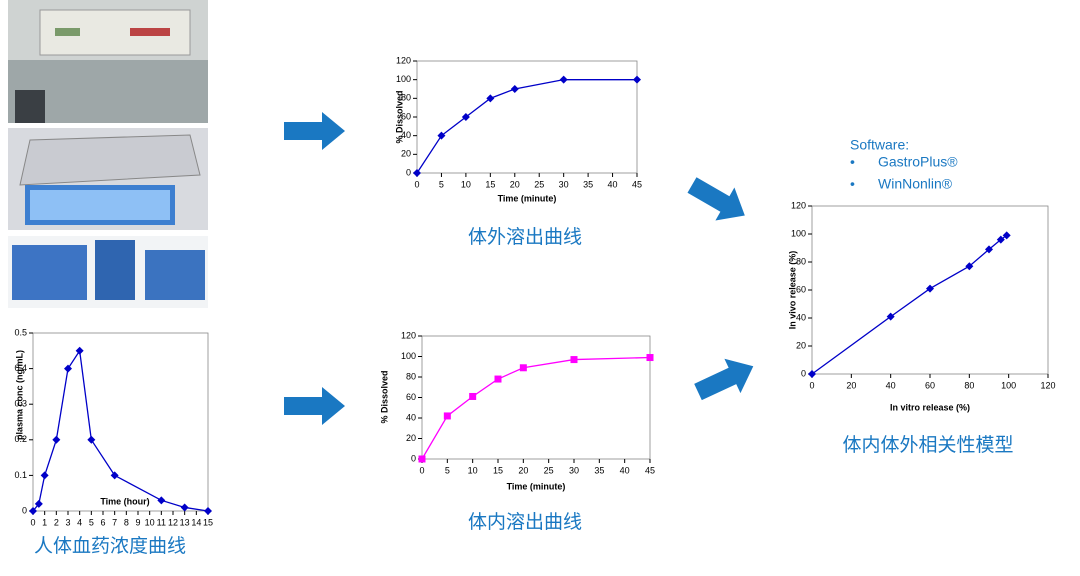 This screenshot has width=1080, height=576. What do you see at coordinates (108, 179) in the screenshot?
I see `photo-apparatus` at bounding box center [108, 179].